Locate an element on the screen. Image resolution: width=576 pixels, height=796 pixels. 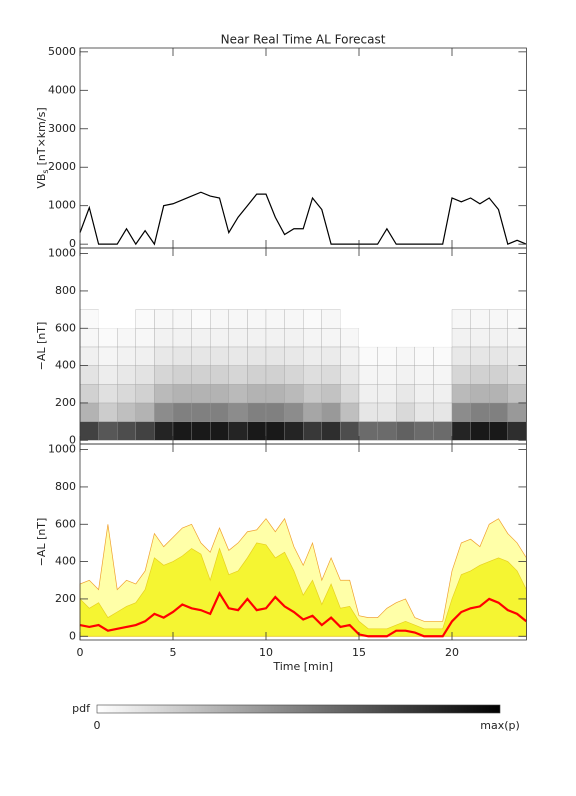
x-tick-label: 15 is located at coordinates (359, 652).